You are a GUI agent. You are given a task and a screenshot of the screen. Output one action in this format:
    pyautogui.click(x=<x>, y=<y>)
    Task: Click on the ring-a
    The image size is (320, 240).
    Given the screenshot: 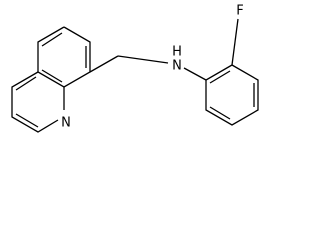 What is the action you would take?
    pyautogui.click(x=64, y=57)
    